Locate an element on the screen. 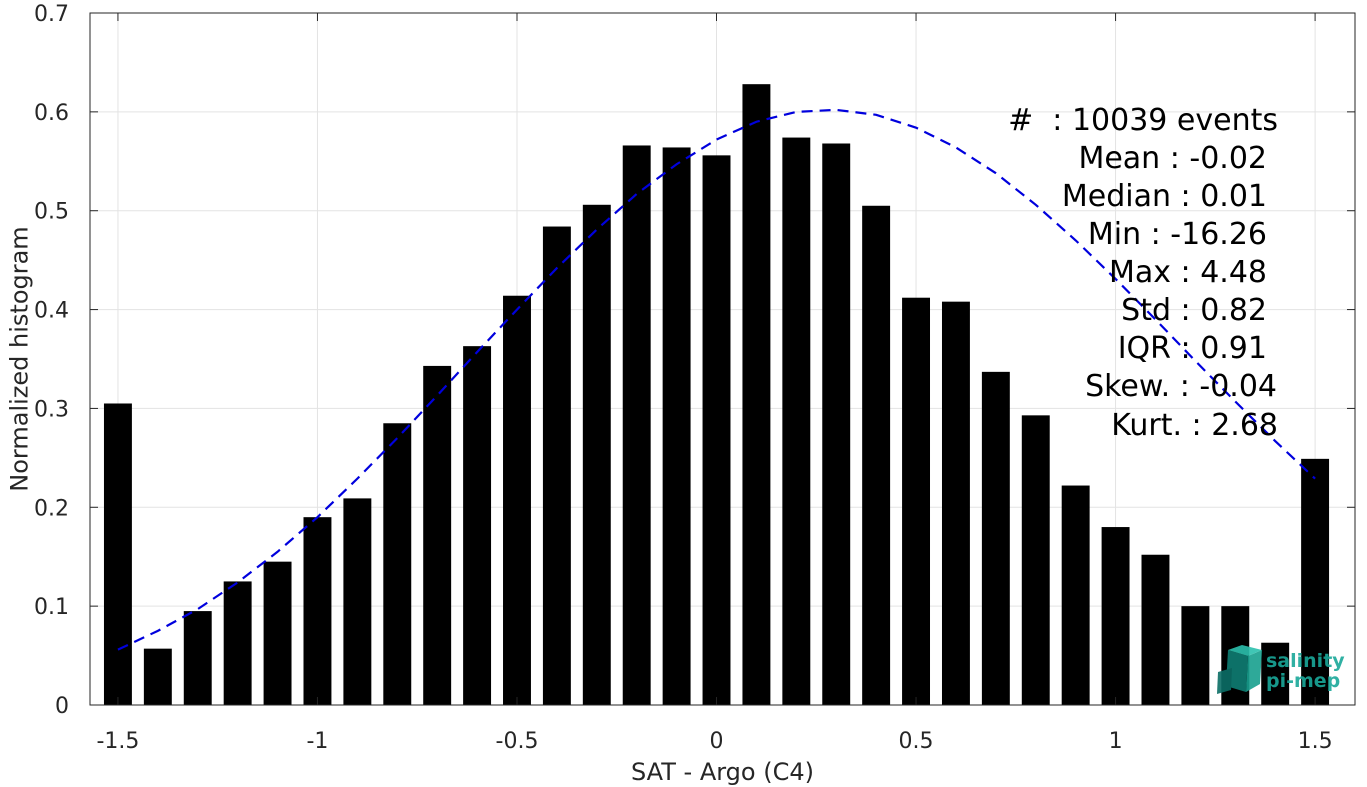  logo-text-line1: salinity is located at coordinates (1305, 661).